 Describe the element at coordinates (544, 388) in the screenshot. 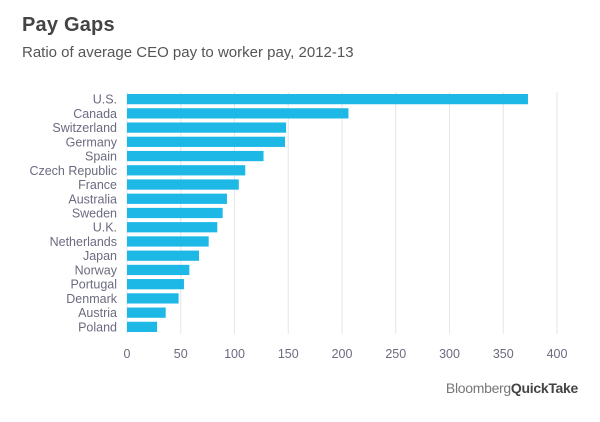

I see `brand-logo-part2: QuickTake` at that location.